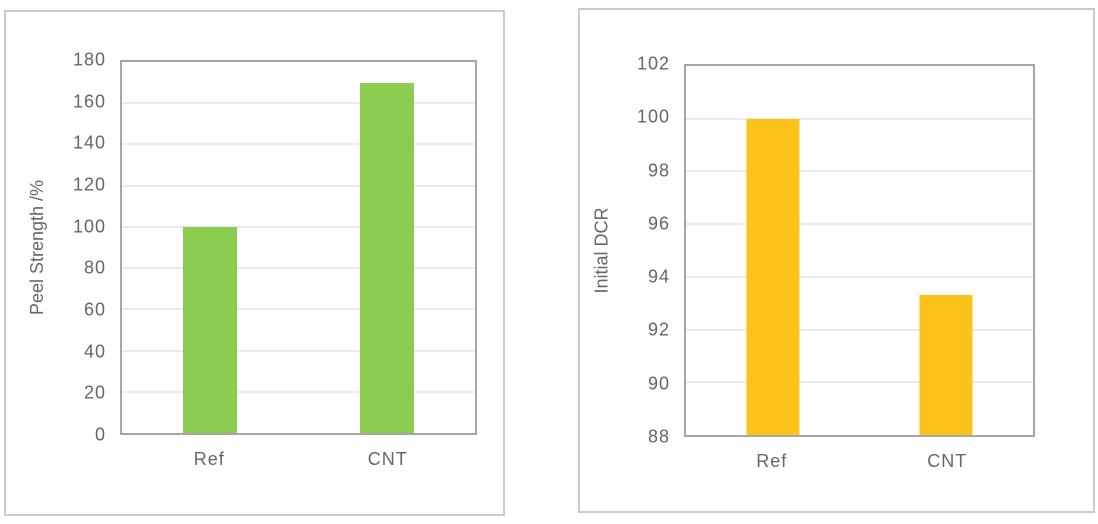  I want to click on y-tick-label-120: 120, so click(89, 184).